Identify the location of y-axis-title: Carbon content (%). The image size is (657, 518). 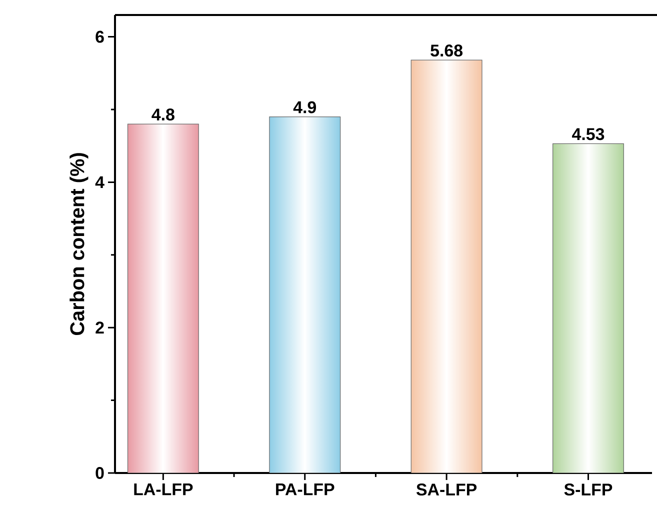
(79, 244).